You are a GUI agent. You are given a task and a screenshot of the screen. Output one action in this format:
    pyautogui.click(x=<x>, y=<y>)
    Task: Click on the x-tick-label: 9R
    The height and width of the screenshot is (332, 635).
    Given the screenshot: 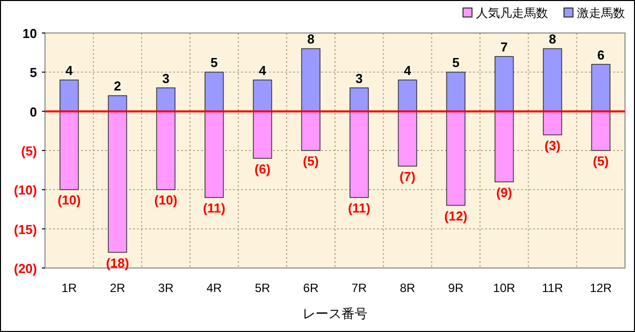 What is the action you would take?
    pyautogui.click(x=456, y=288)
    